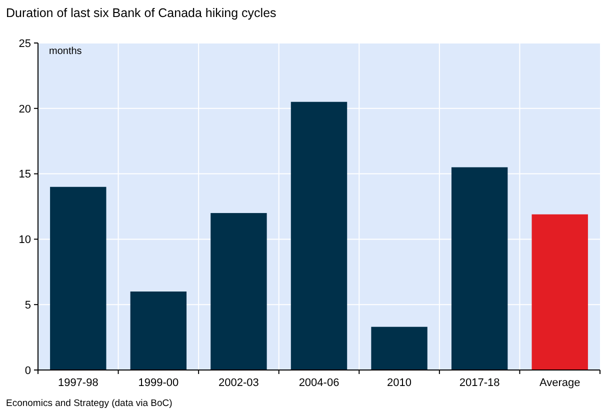 The image size is (602, 413). Describe the element at coordinates (65, 51) in the screenshot. I see `y-axis-title: months` at that location.